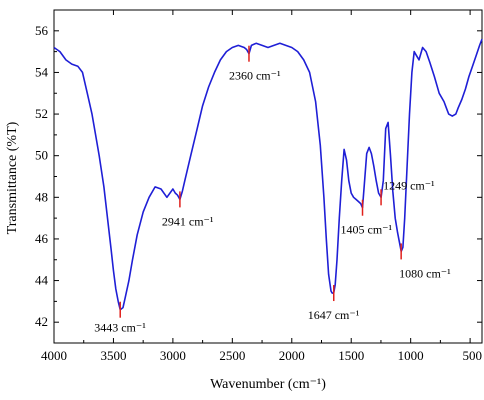  I want to click on y-tick-label: 56, so click(42, 30).